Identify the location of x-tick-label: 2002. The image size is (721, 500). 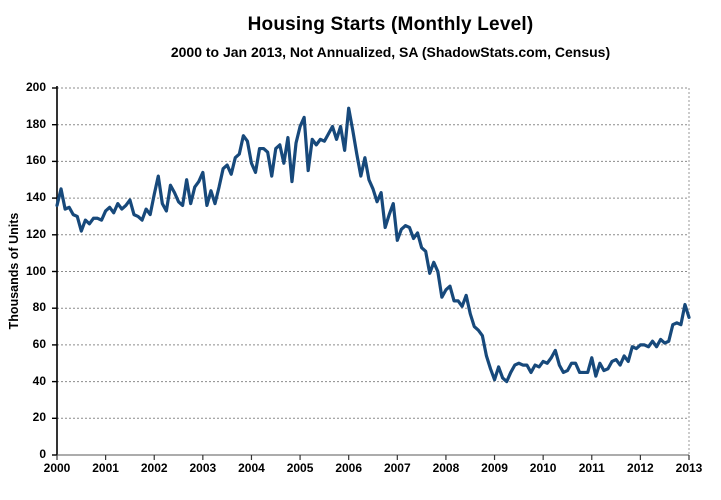
(154, 468).